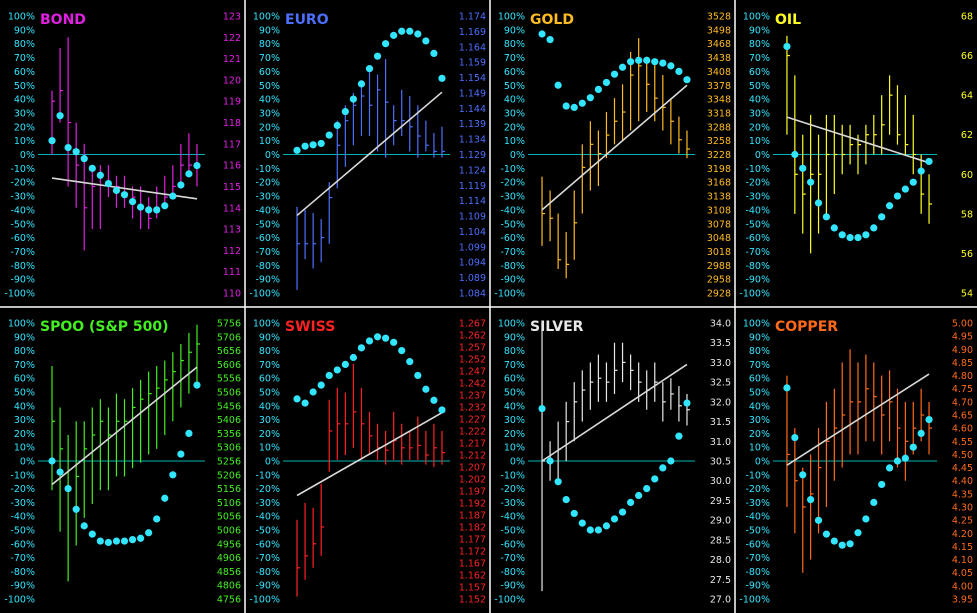  Describe the element at coordinates (962, 508) in the screenshot. I see `price-tick-label: 4.30` at that location.